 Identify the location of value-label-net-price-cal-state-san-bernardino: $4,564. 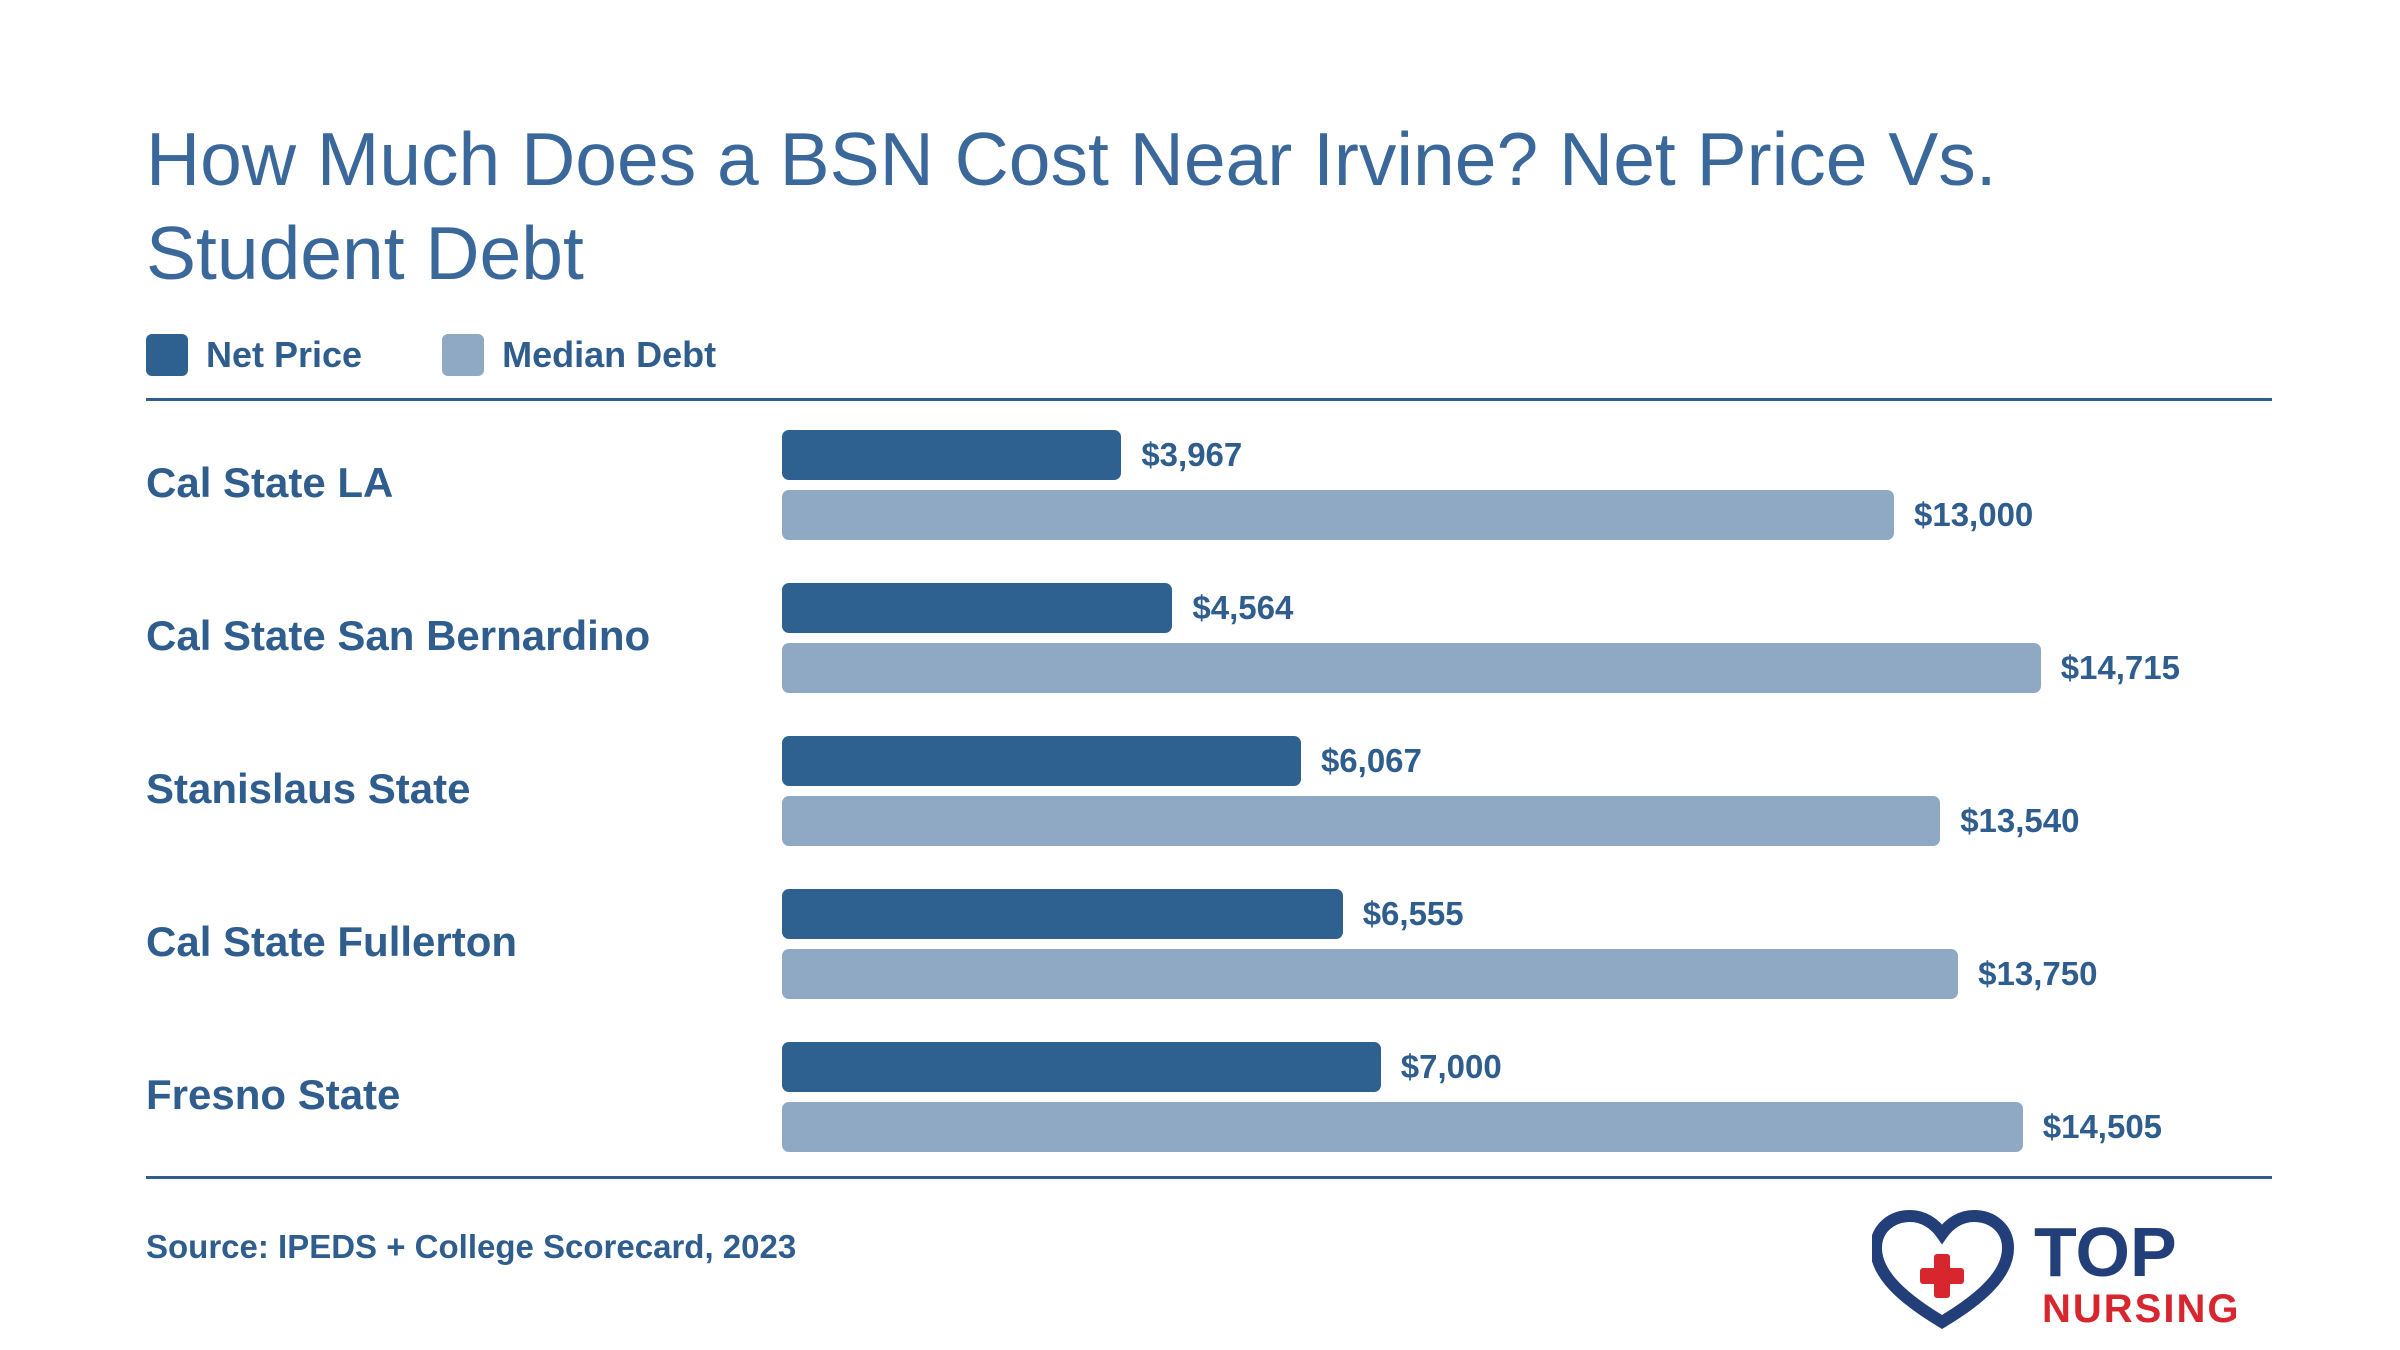
(1243, 607).